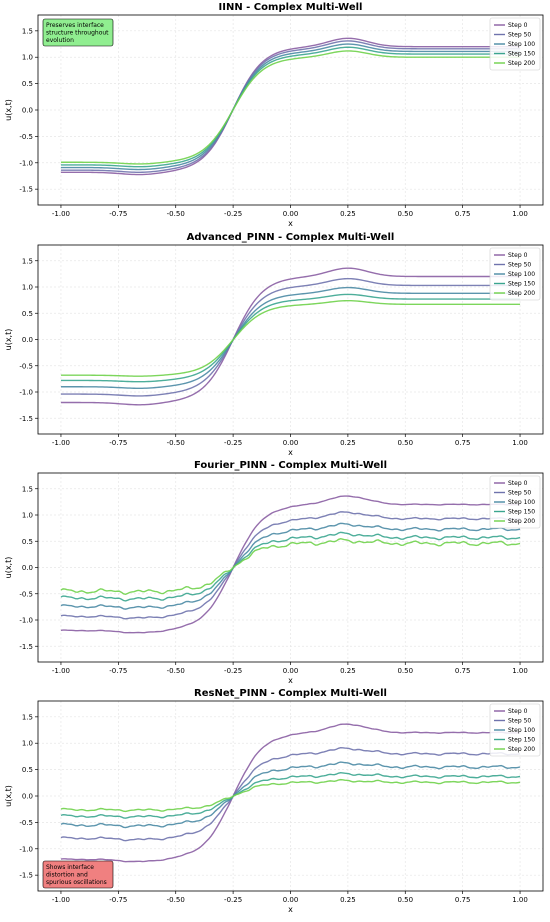 This screenshot has width=550, height=922. I want to click on legend-label: Step 50, so click(519, 35).